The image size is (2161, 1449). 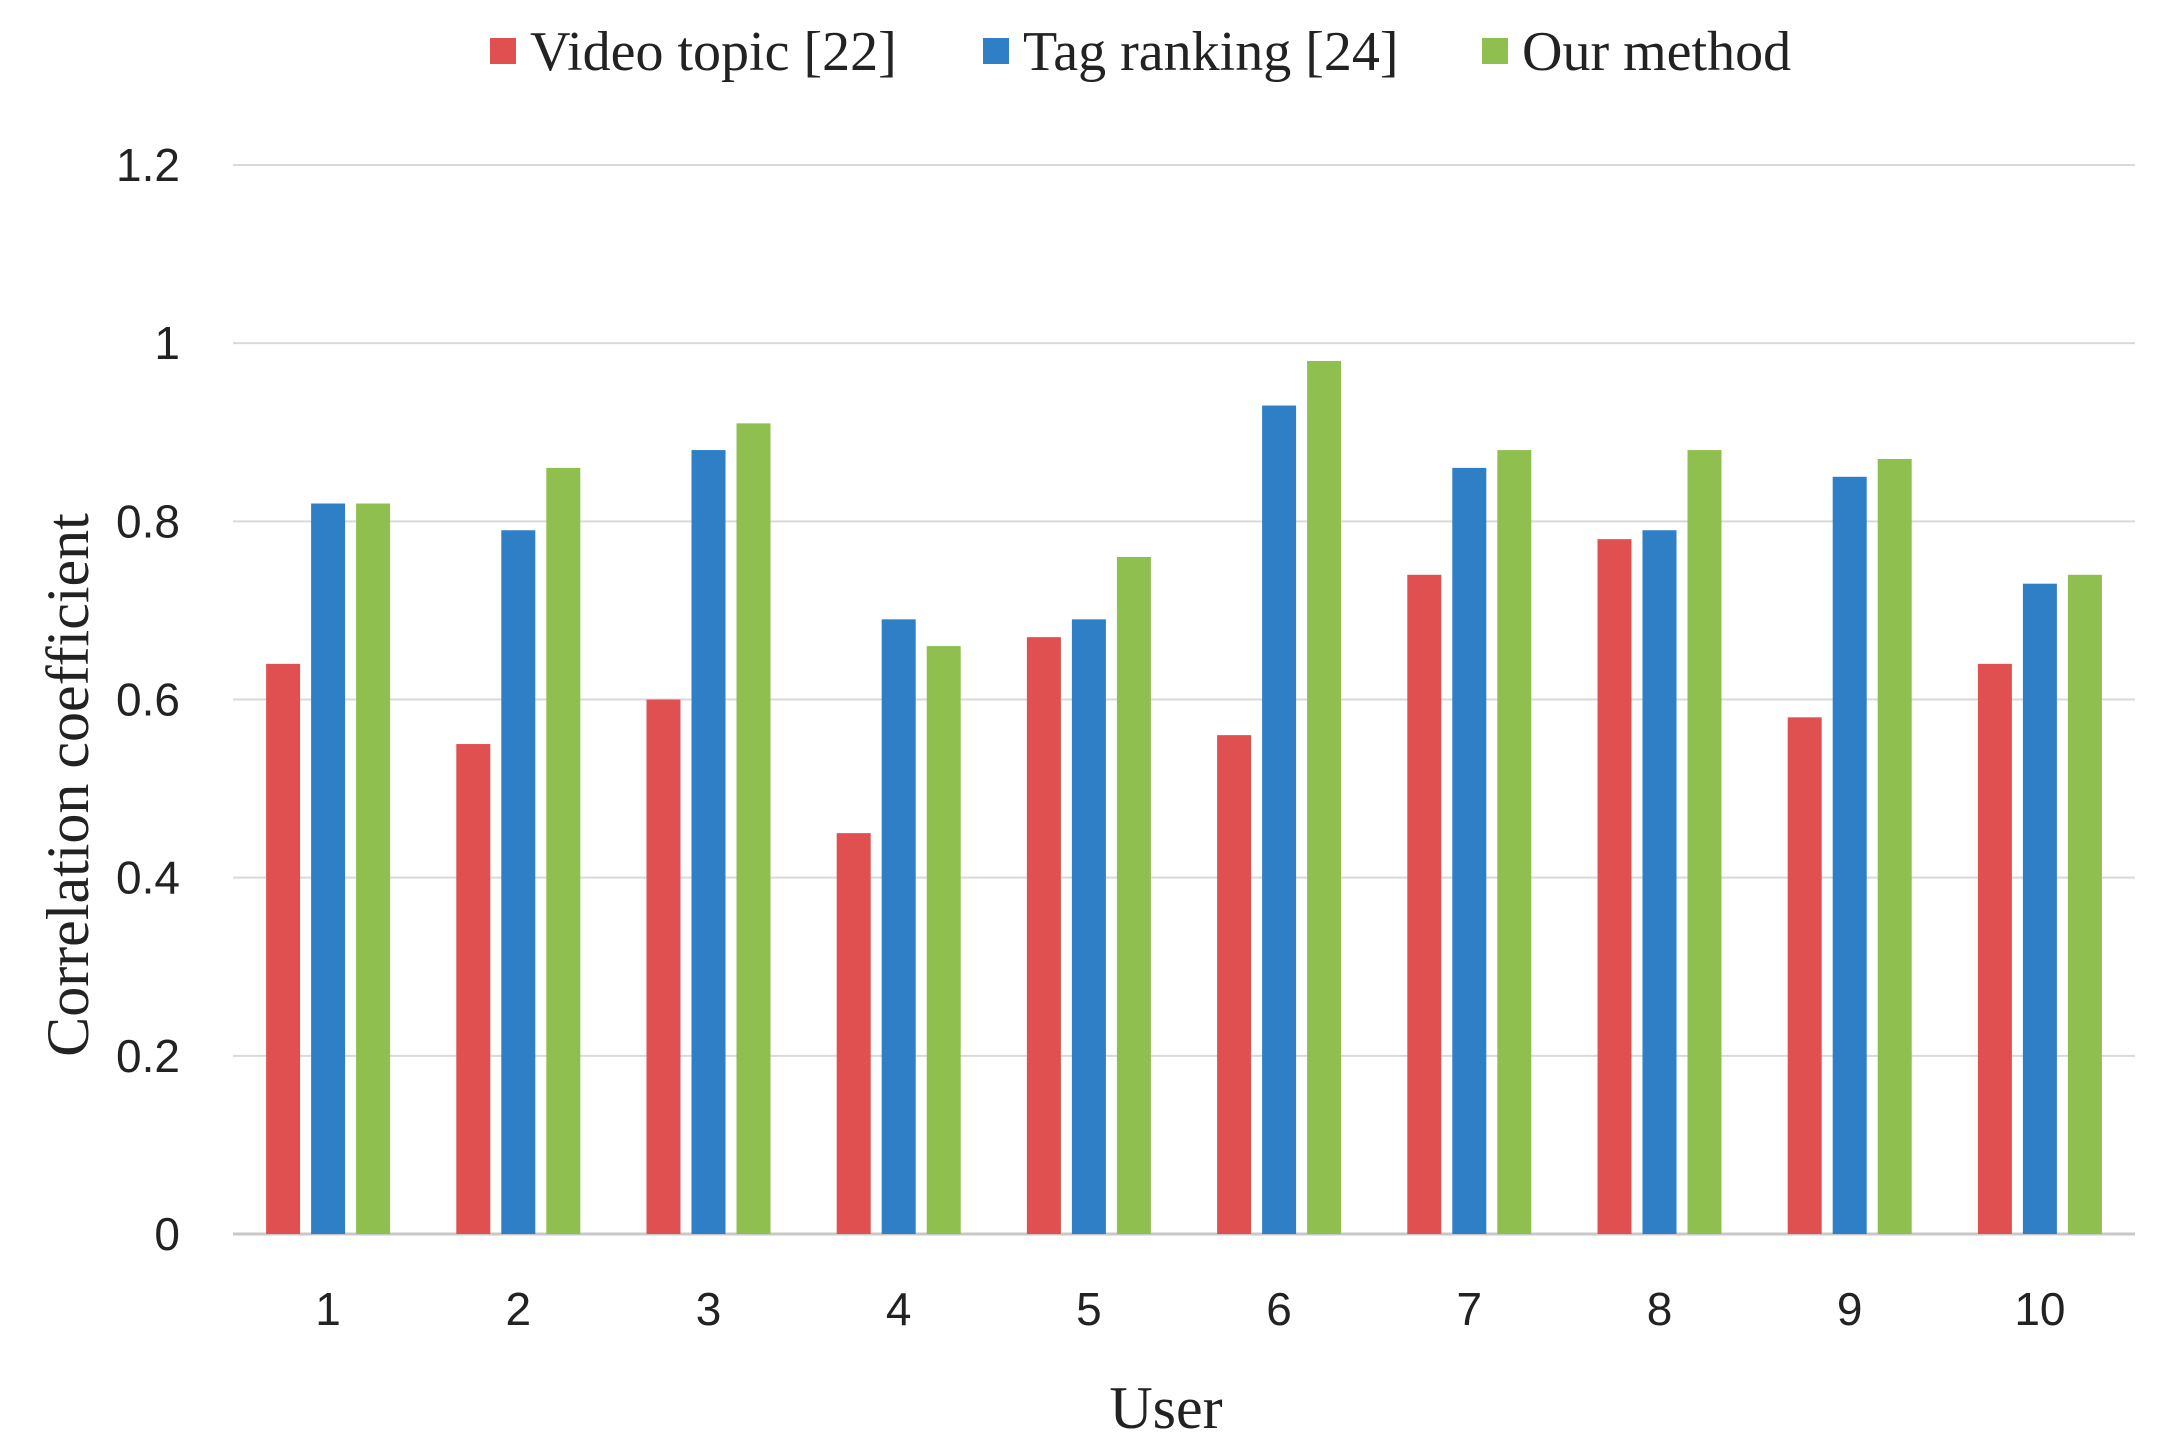 I want to click on y-tick-label: 0.6, so click(x=148, y=700).